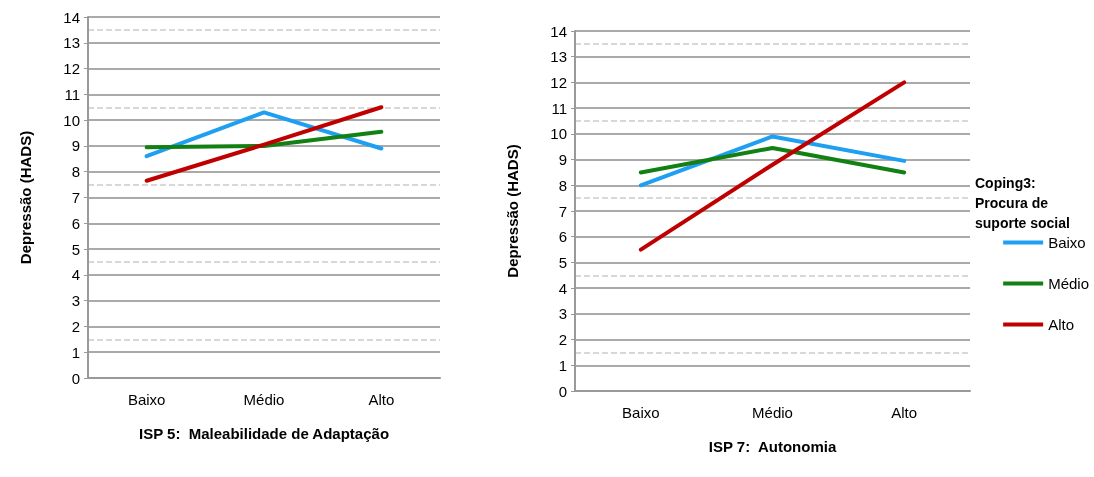 The height and width of the screenshot is (477, 1094). I want to click on x-axis-title: ISP 7: Autonomia, so click(772, 446).